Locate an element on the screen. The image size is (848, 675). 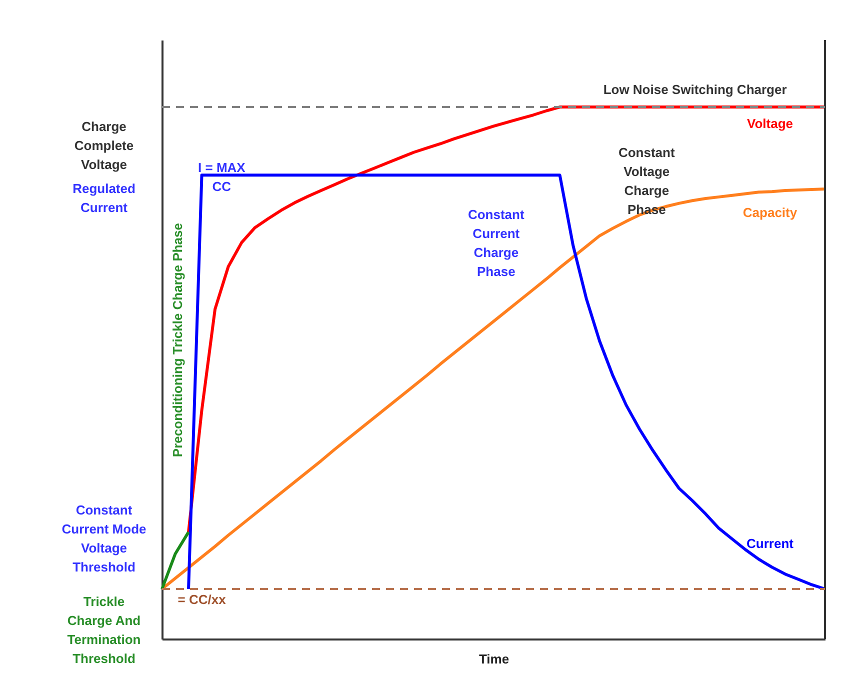
annotation: Preconditioning Trickle Charge Phase is located at coordinates (177, 340).